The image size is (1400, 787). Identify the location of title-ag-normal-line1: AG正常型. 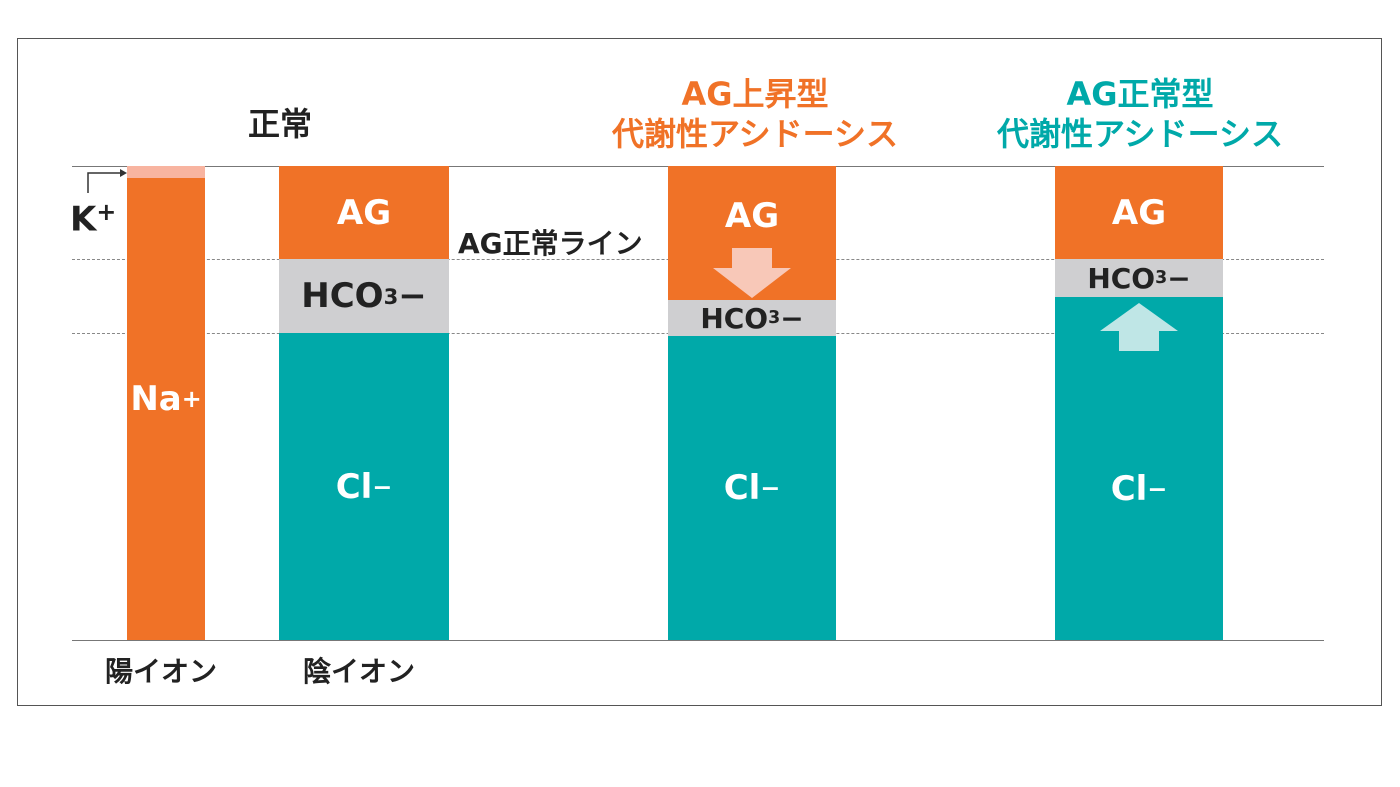
(1140, 94).